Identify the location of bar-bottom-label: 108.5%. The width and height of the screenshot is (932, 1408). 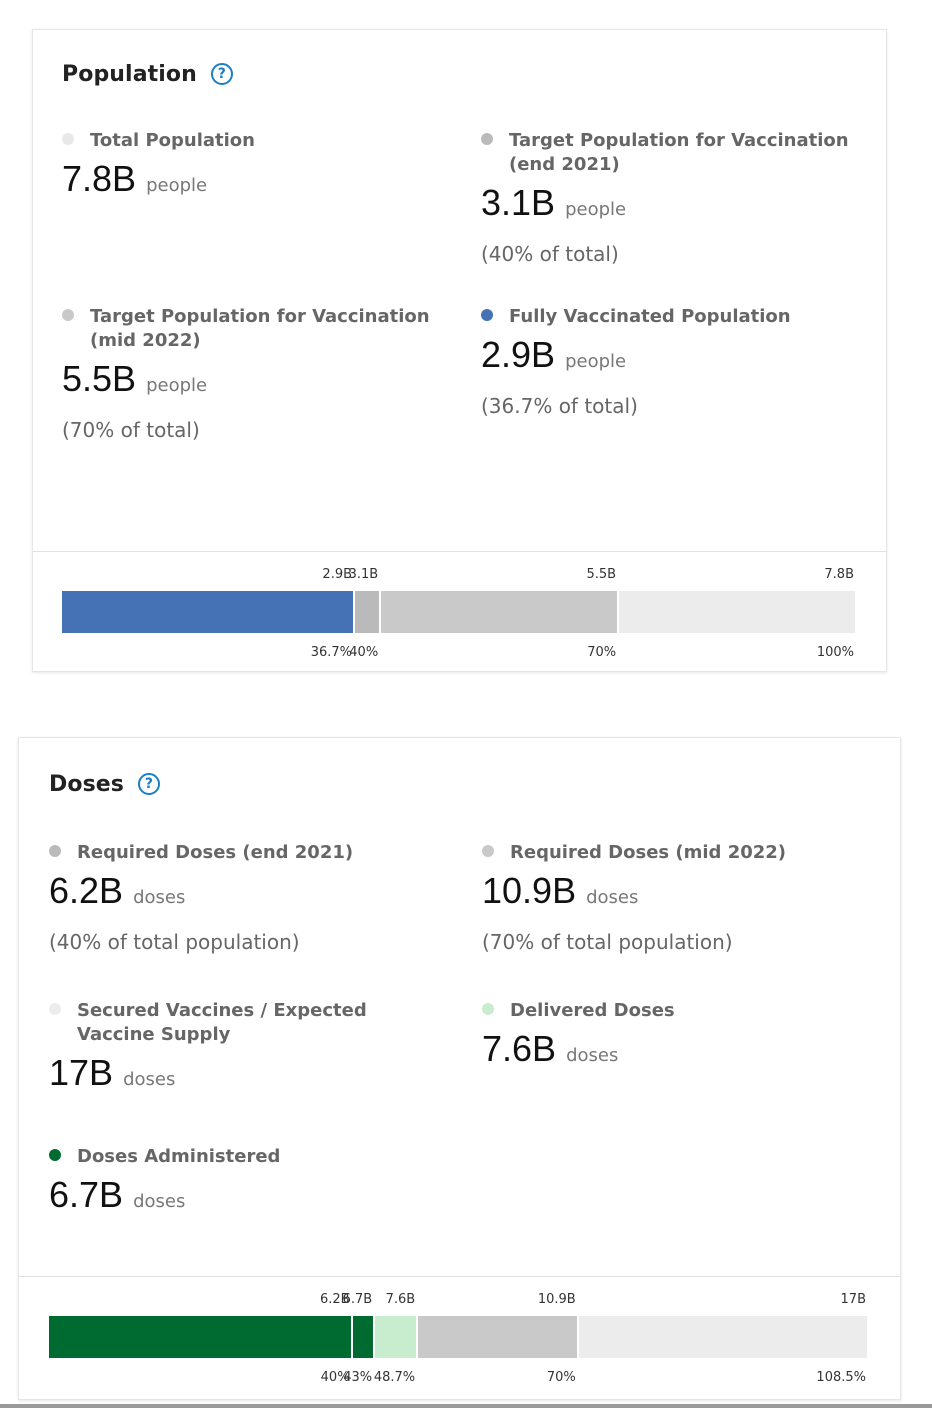
(841, 1377).